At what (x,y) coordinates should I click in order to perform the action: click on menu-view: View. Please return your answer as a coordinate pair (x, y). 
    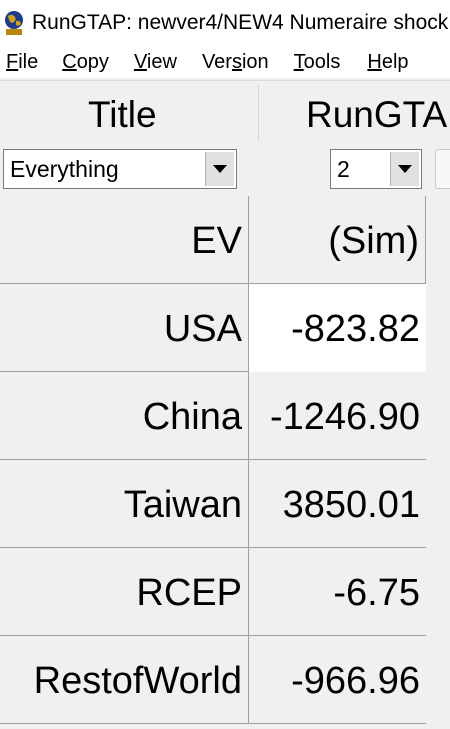
    Looking at the image, I should click on (155, 62).